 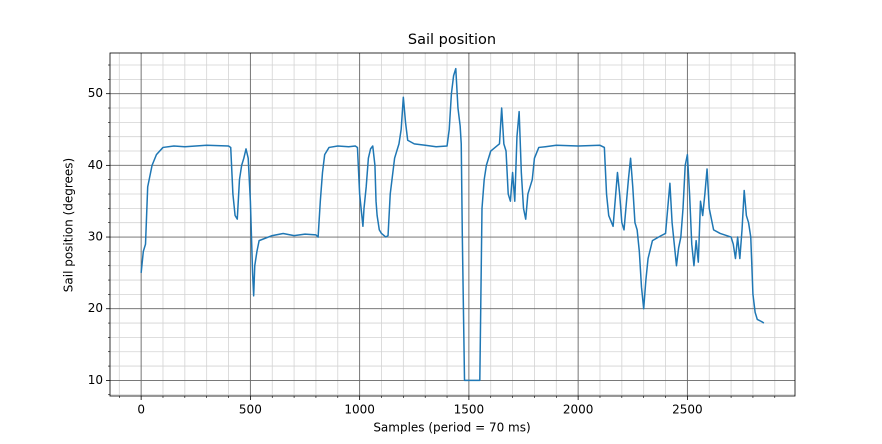 What do you see at coordinates (95, 93) in the screenshot?
I see `y-tick-label: 50` at bounding box center [95, 93].